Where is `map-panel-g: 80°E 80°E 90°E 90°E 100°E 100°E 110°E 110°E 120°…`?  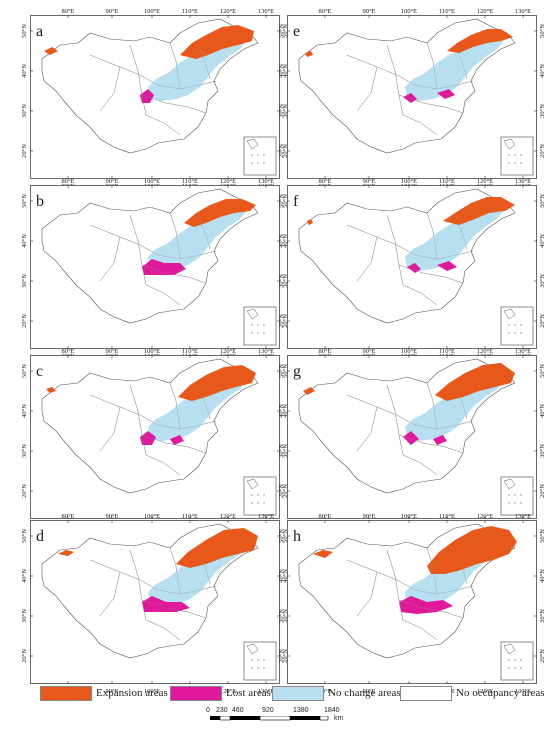 map-panel-g: 80°E 80°E 90°E 90°E 100°E 100°E 110°E 110°E 120°… is located at coordinates (412, 439).